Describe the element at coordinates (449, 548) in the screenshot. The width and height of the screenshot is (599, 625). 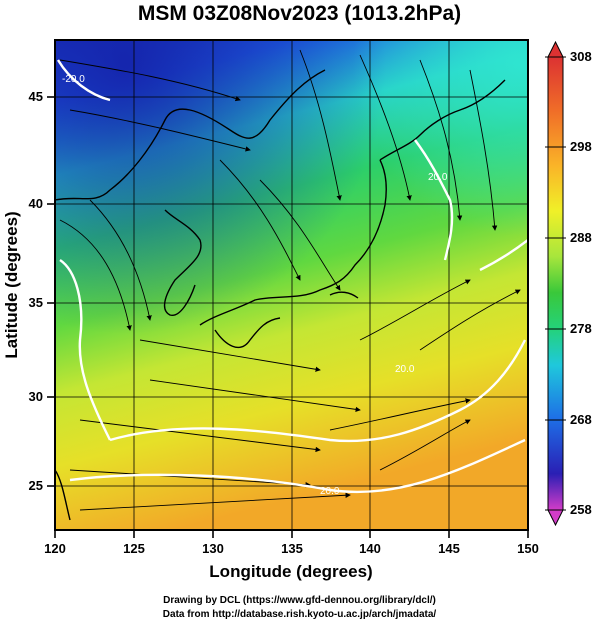
I see `x-tick-label: 145` at that location.